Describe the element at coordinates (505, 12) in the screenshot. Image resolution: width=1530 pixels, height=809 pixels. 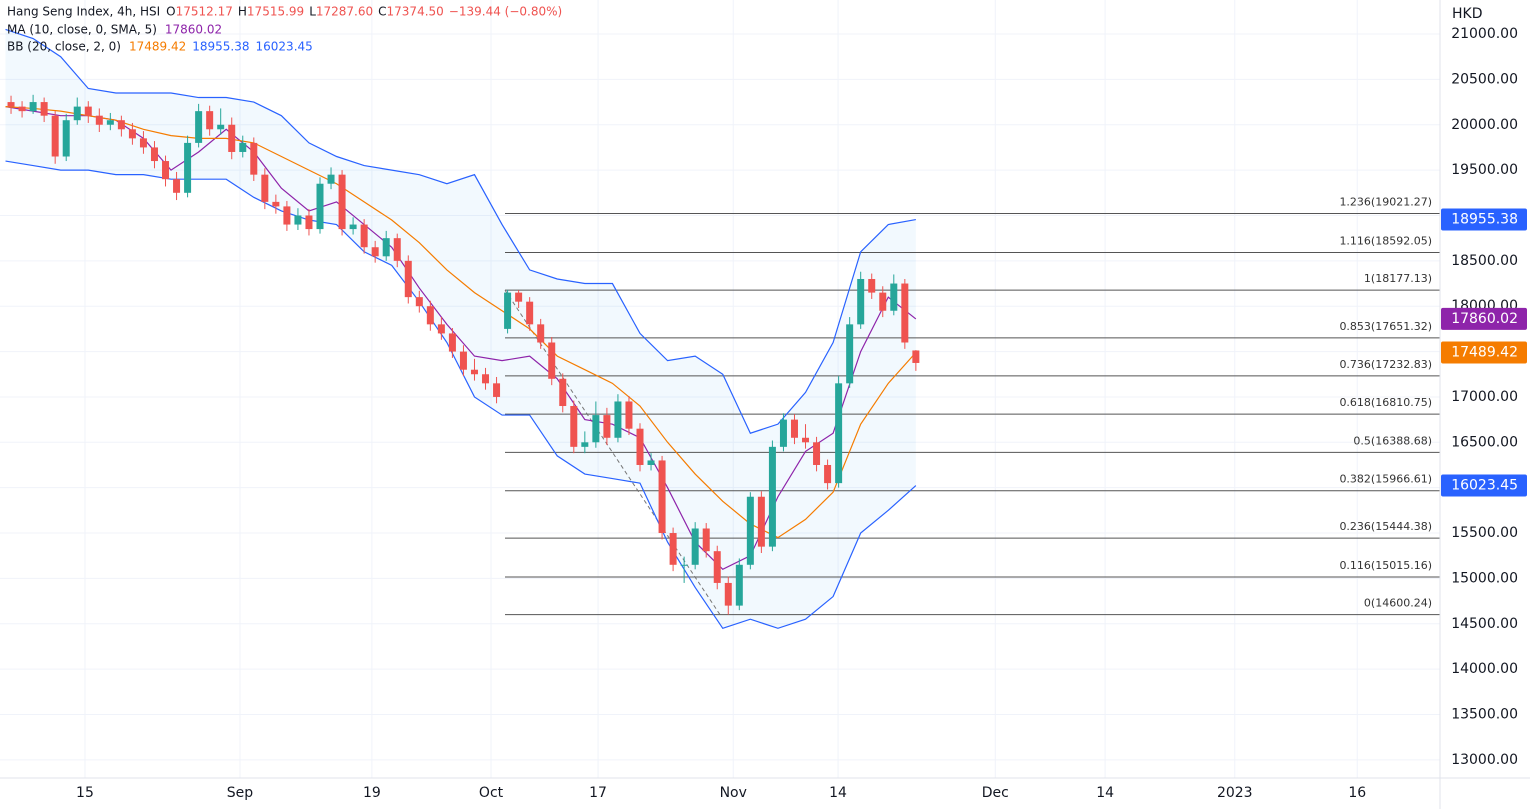
I see `legend-text: −139.44 (−0.80%)` at that location.